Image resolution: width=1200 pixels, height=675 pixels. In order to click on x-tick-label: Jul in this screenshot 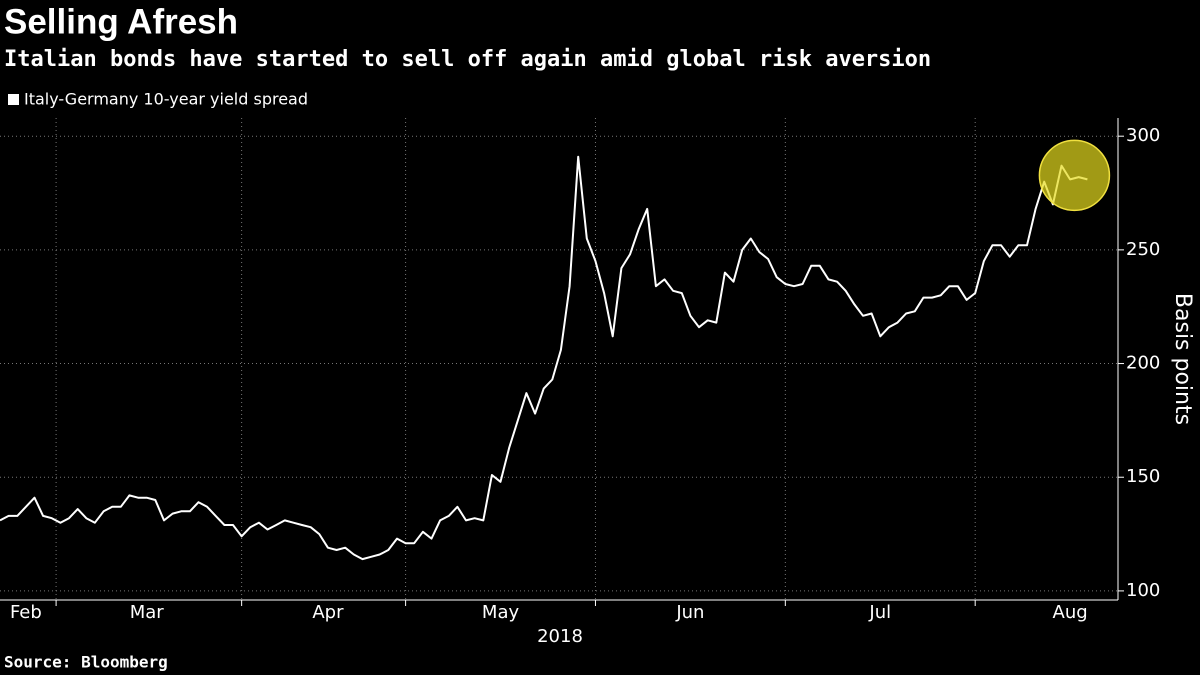, I will do `click(879, 612)`.